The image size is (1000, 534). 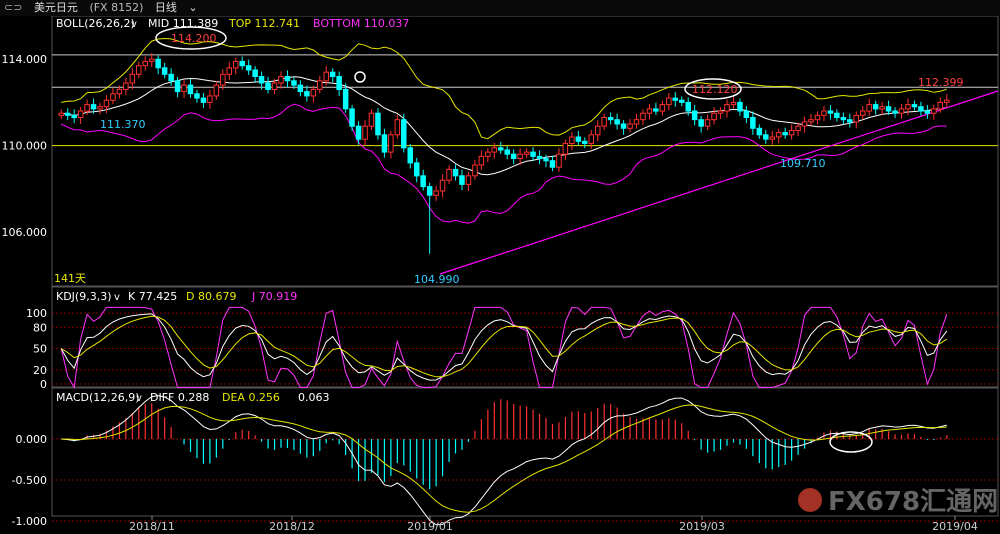 I want to click on right-low-label: 109.710, so click(x=803, y=163).